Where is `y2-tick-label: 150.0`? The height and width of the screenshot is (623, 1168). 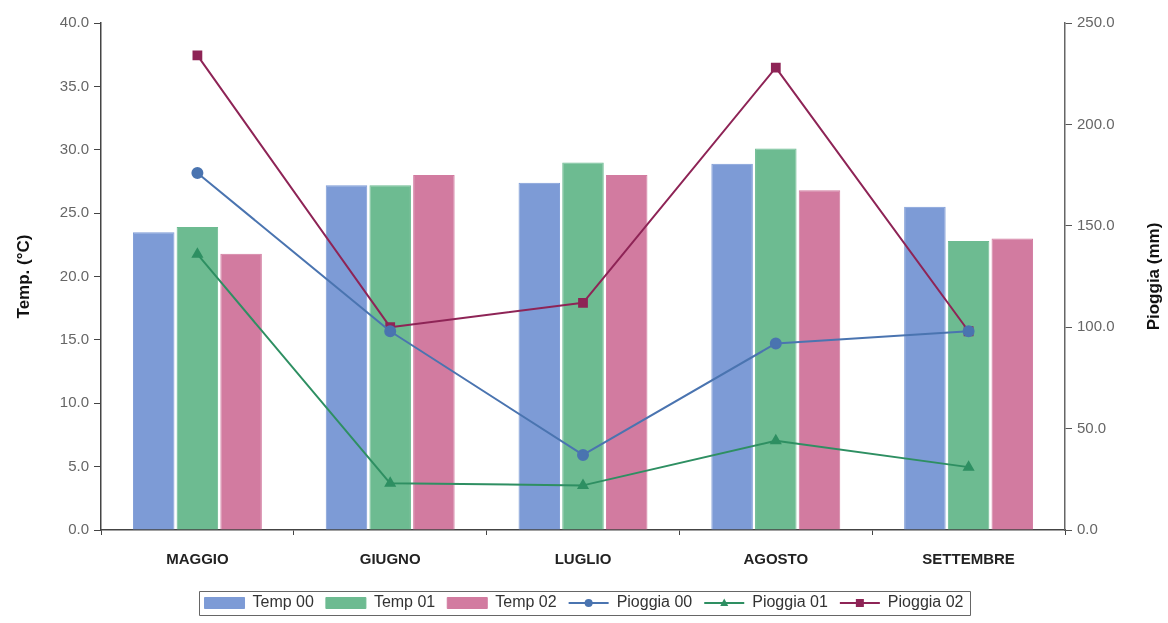 y2-tick-label: 150.0 is located at coordinates (1096, 224).